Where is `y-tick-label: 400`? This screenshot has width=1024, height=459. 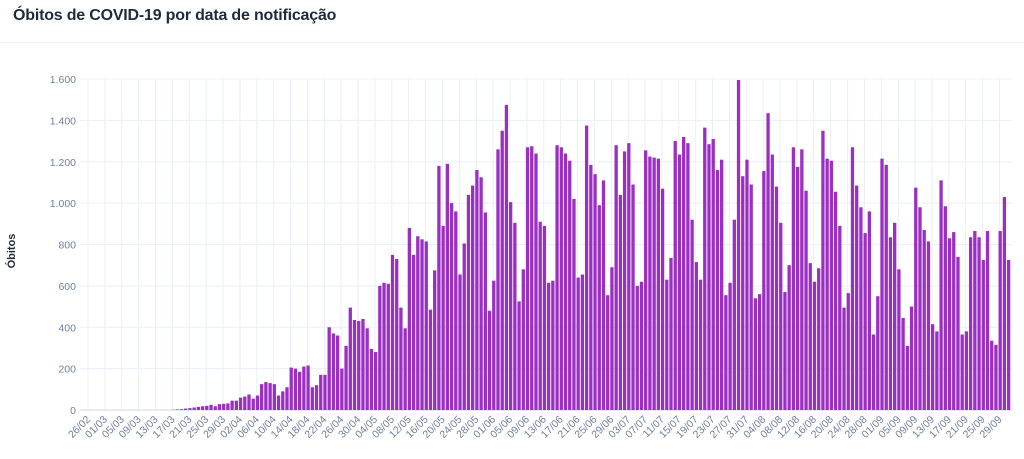 y-tick-label: 400 is located at coordinates (67, 328).